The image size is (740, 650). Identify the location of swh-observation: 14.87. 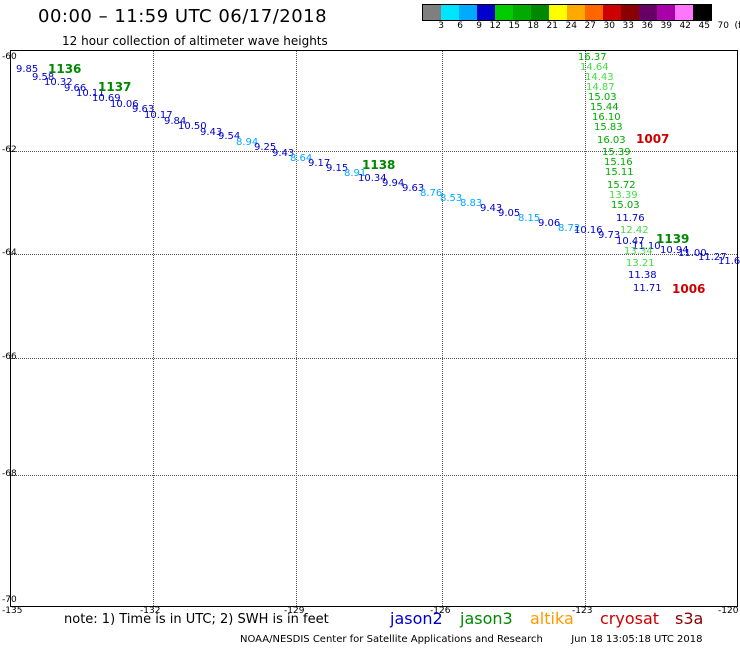
(600, 87).